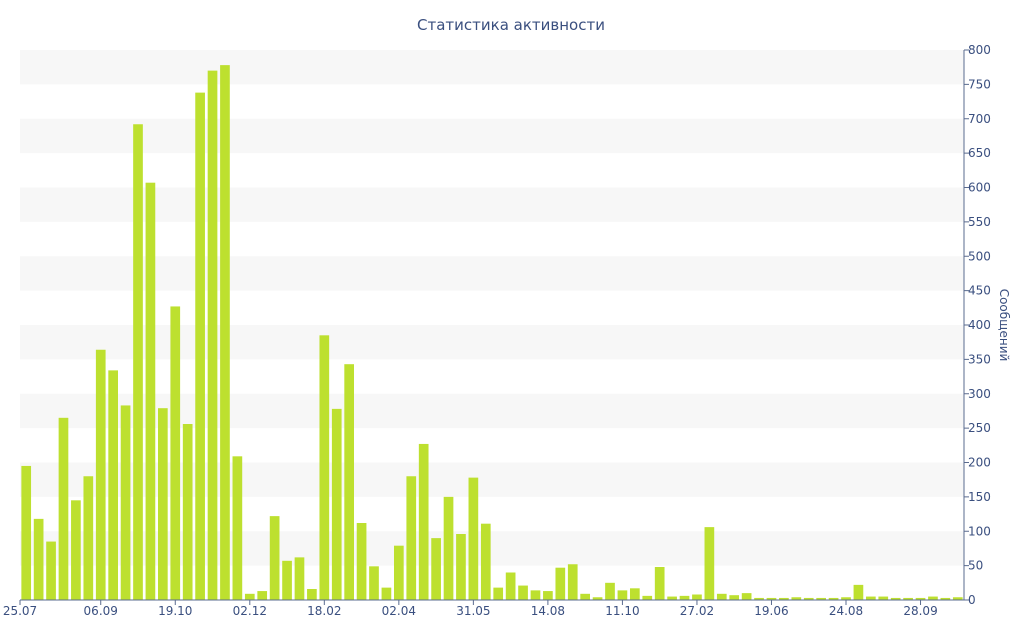 This screenshot has height=640, width=1024. Describe the element at coordinates (20, 611) in the screenshot. I see `x-tick-label: 25.07` at that location.